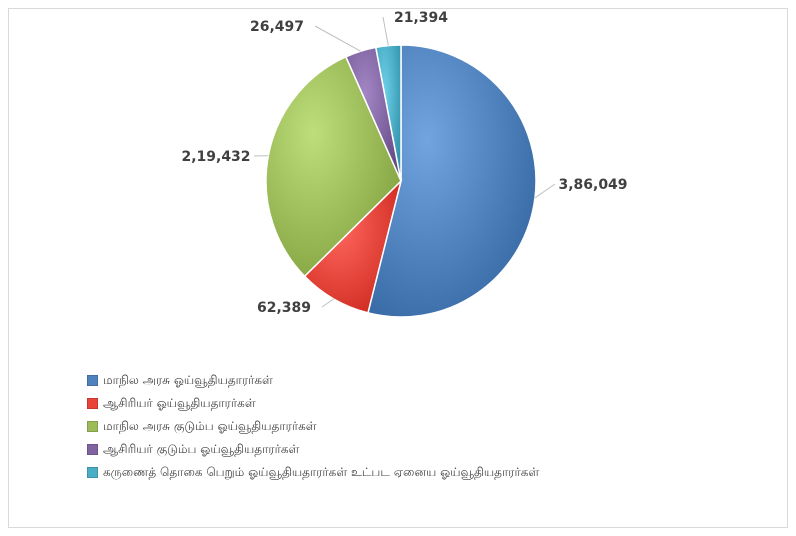 The image size is (796, 536). Describe the element at coordinates (201, 448) in the screenshot. I see `legend-label: ஆசிரியர் குடும்ப ஓய்வூதியதாரர்கள்` at that location.